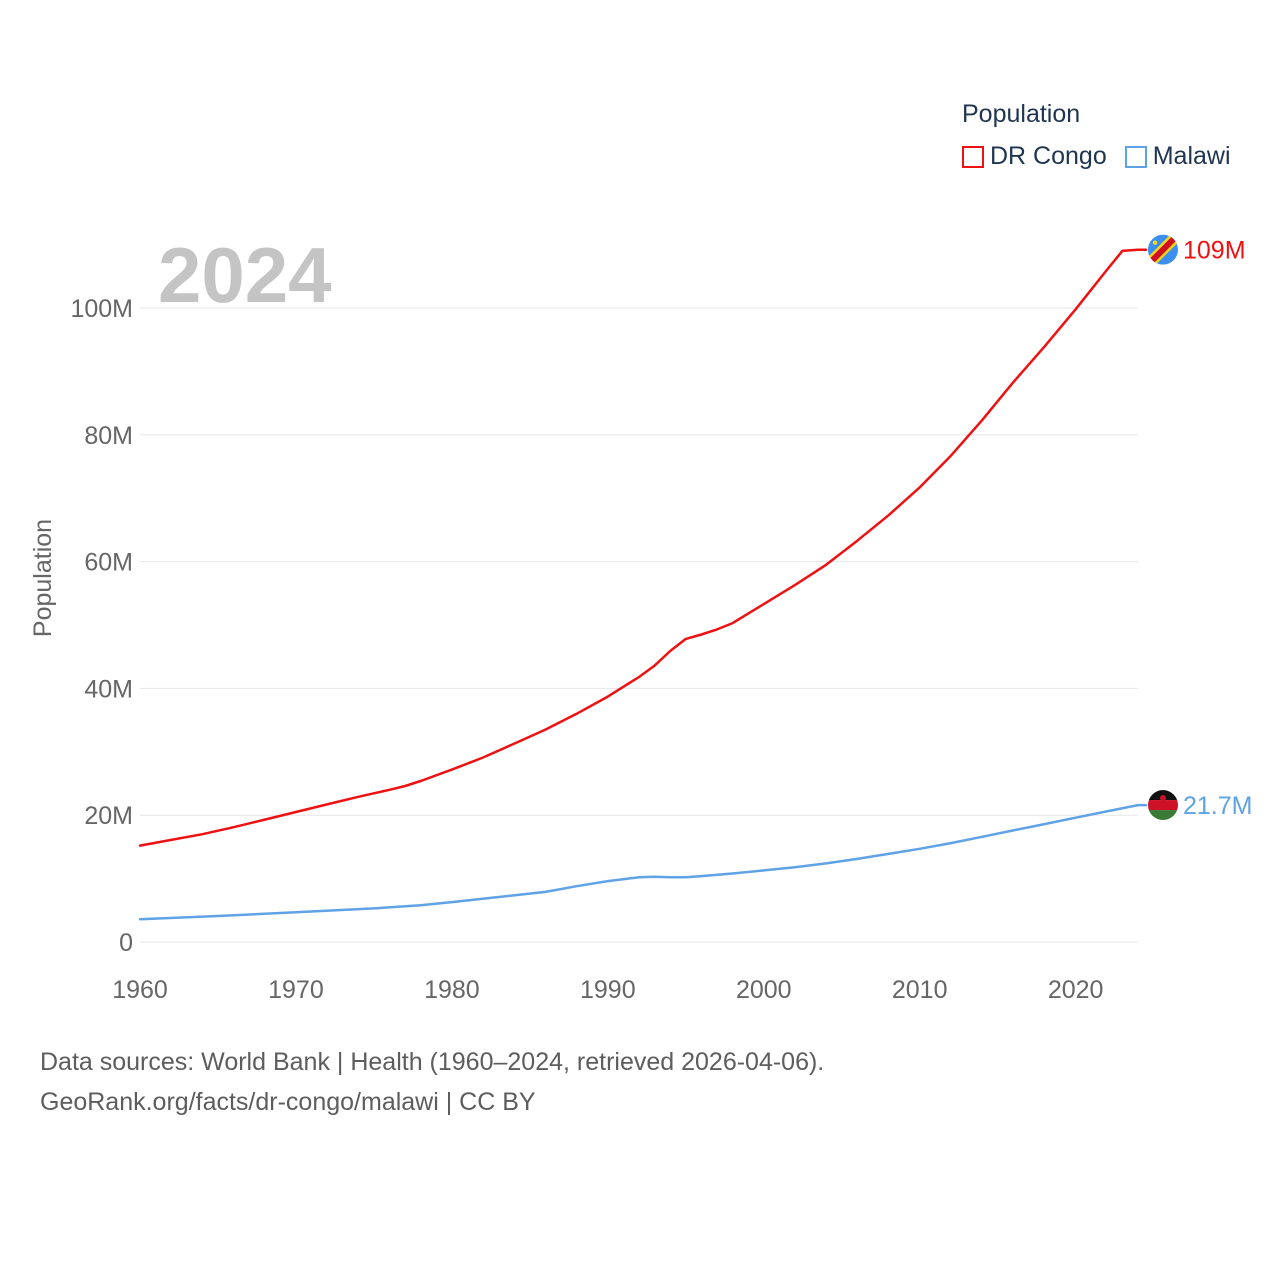  I want to click on x-tick-label: 2010, so click(920, 990).